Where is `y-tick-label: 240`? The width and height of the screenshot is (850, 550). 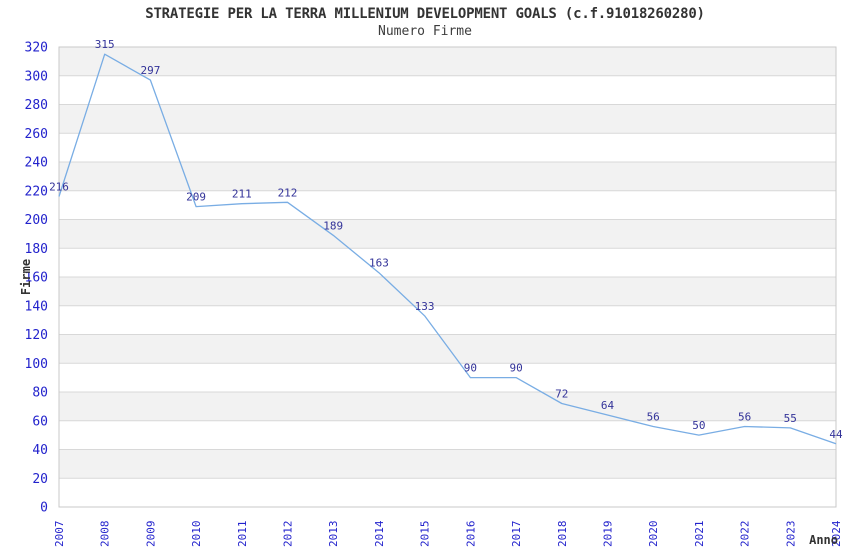 y-tick-label: 240 is located at coordinates (36, 163).